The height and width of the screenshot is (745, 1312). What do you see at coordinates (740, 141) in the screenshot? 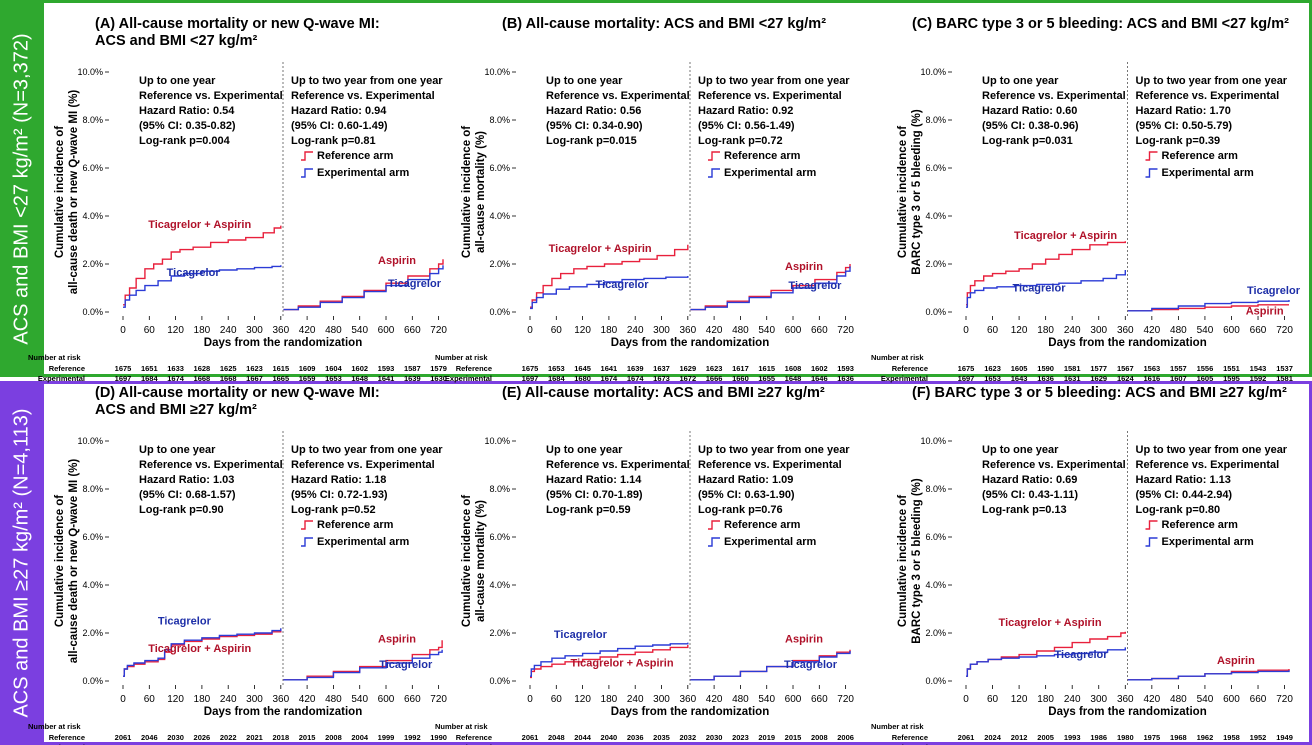
I see `chart-b-stats-right-line: Log-rank p=0.72` at bounding box center [740, 141].